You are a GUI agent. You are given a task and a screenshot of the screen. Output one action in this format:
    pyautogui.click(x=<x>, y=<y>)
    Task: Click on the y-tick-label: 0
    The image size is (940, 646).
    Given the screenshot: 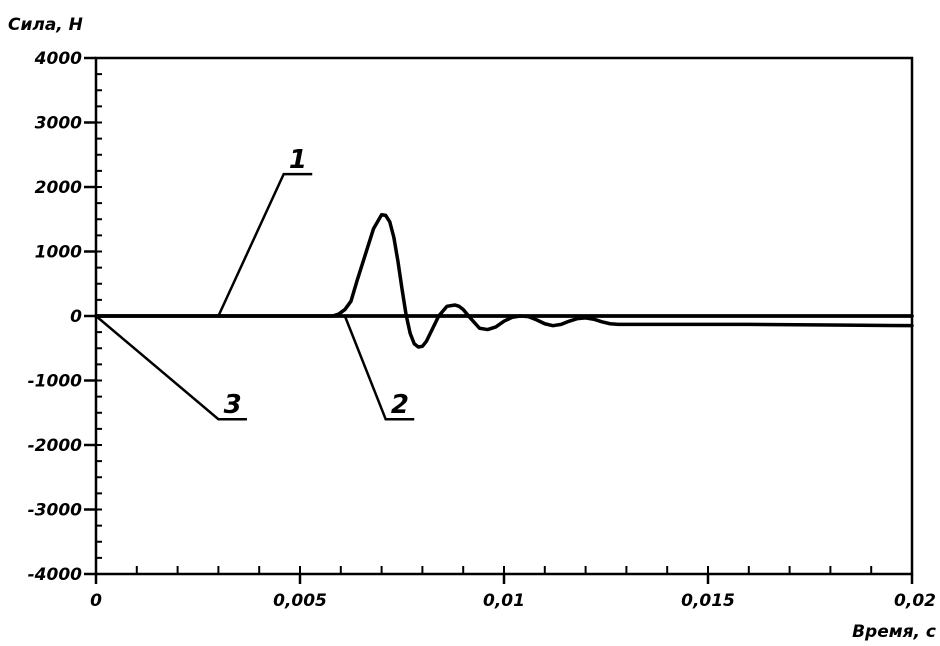 What is the action you would take?
    pyautogui.click(x=76, y=317)
    